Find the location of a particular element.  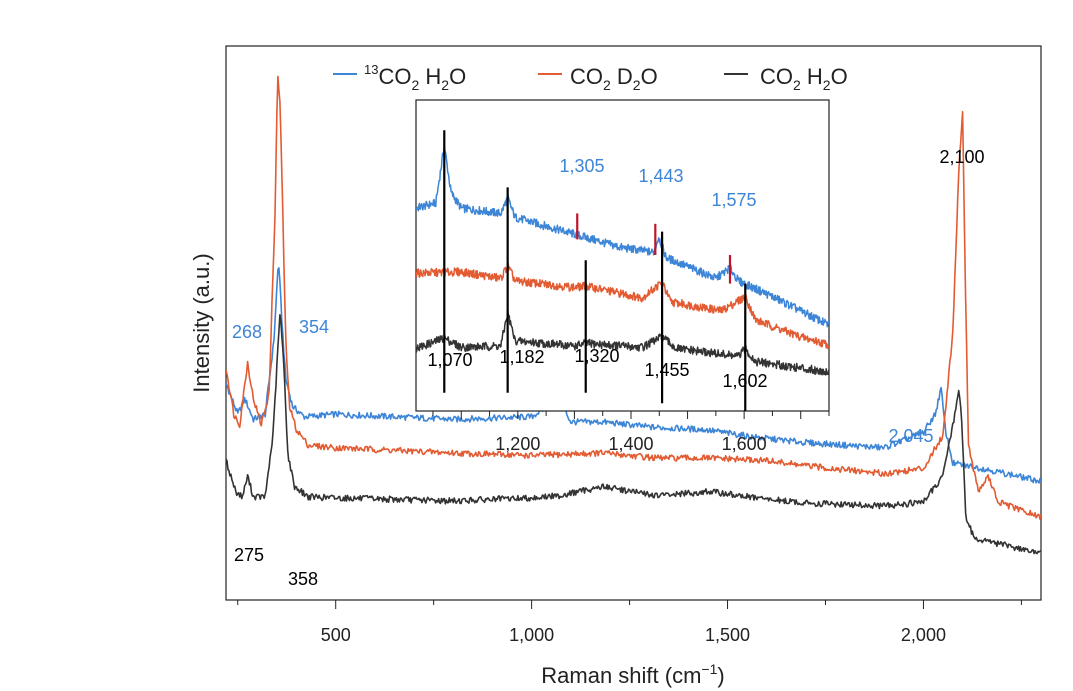

x-tick-label: 1,000 is located at coordinates (531, 635).